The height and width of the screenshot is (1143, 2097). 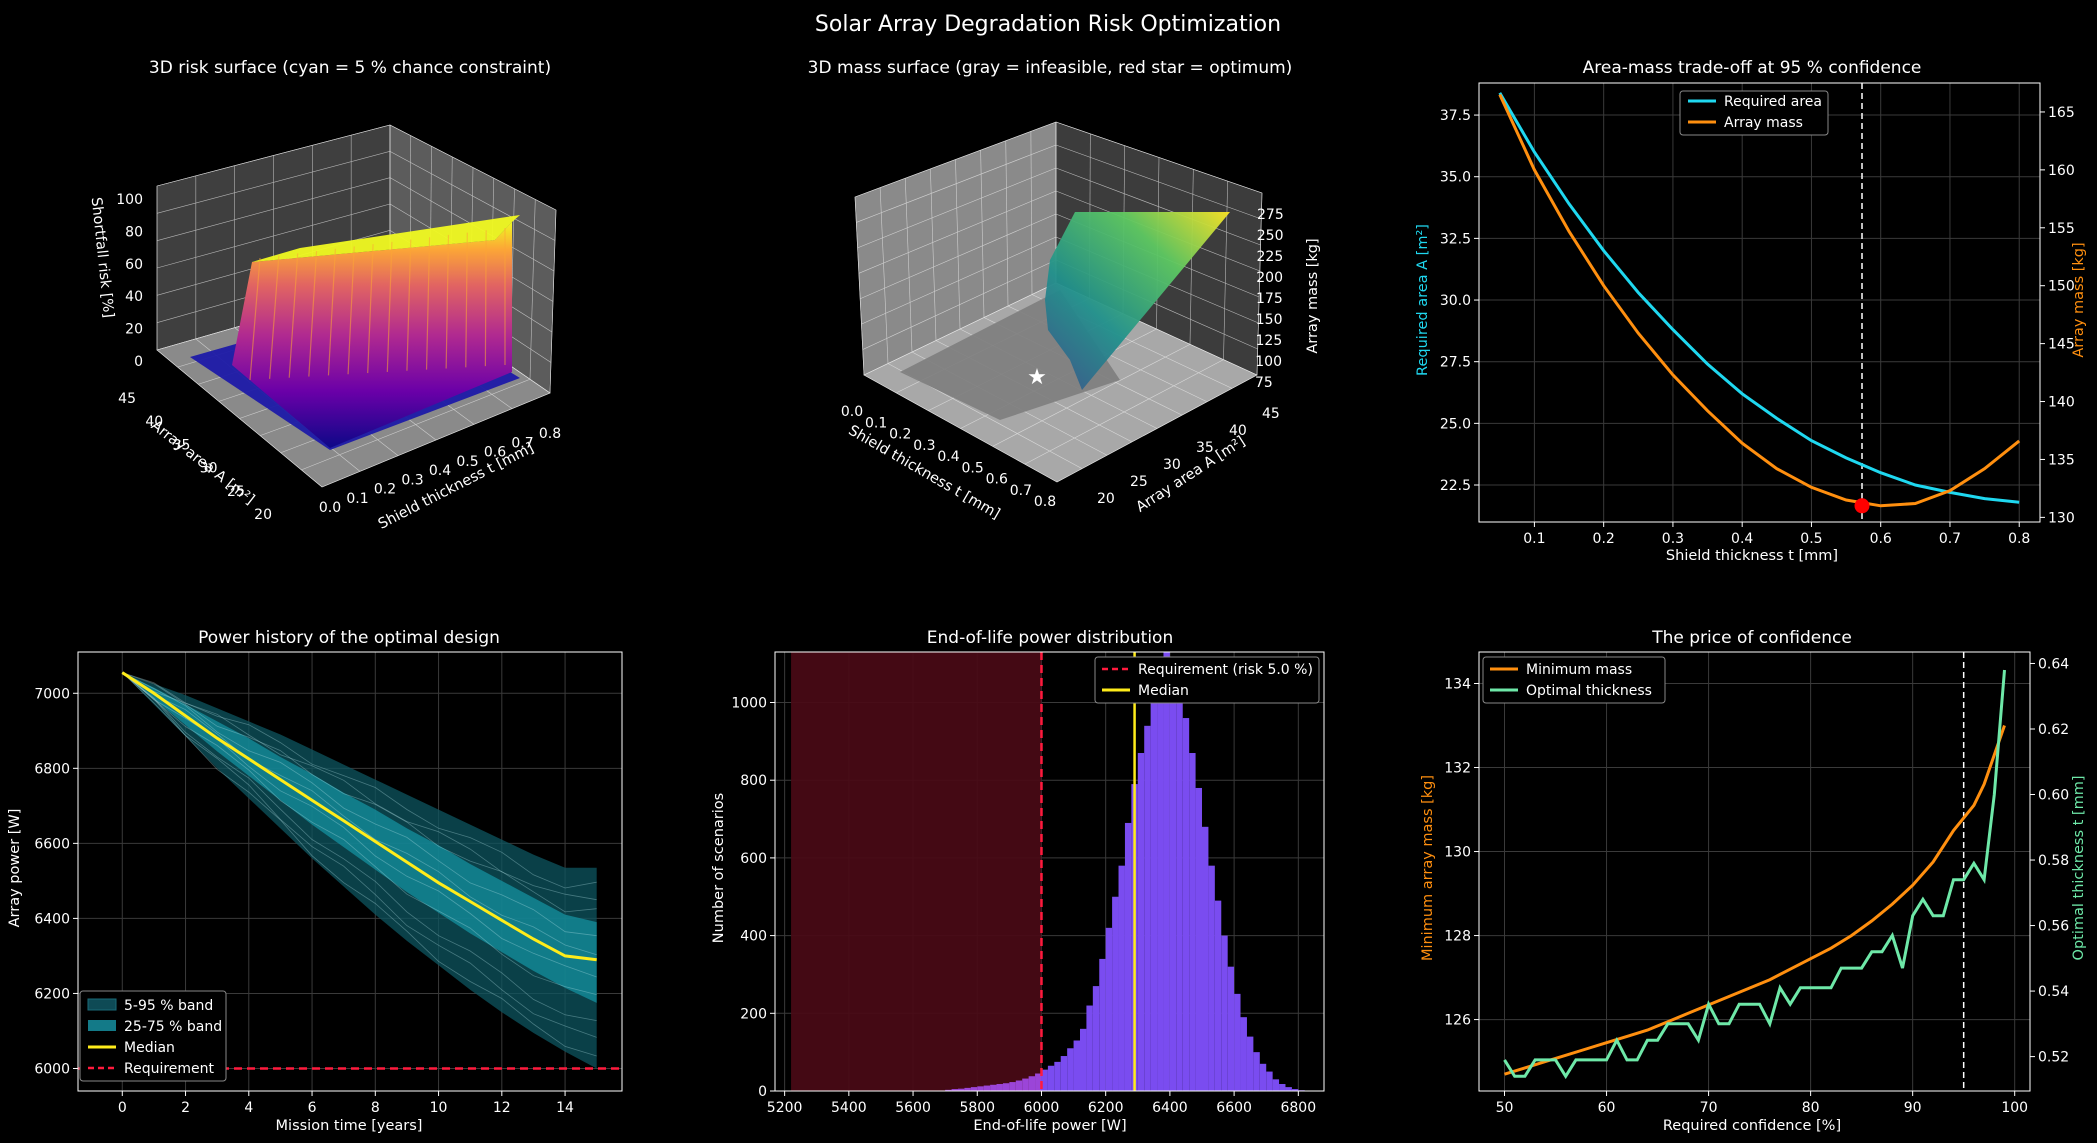 What do you see at coordinates (916, 871) in the screenshot?
I see `risk-region` at bounding box center [916, 871].